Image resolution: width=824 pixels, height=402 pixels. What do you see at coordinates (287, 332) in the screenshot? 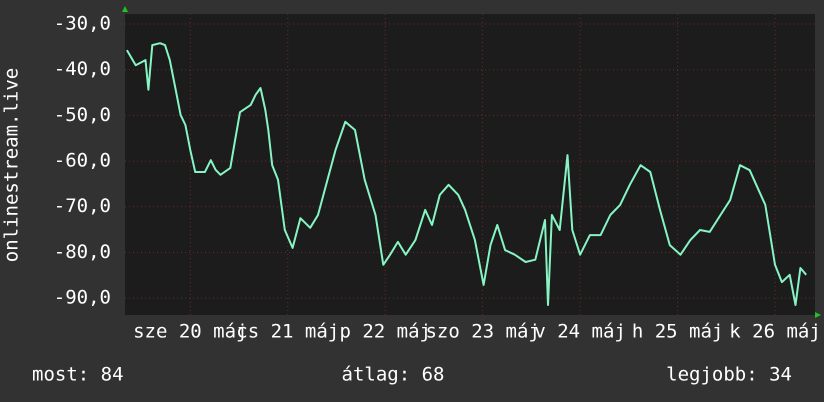
I see `x-tick-label: cs 21 máj` at bounding box center [287, 332].